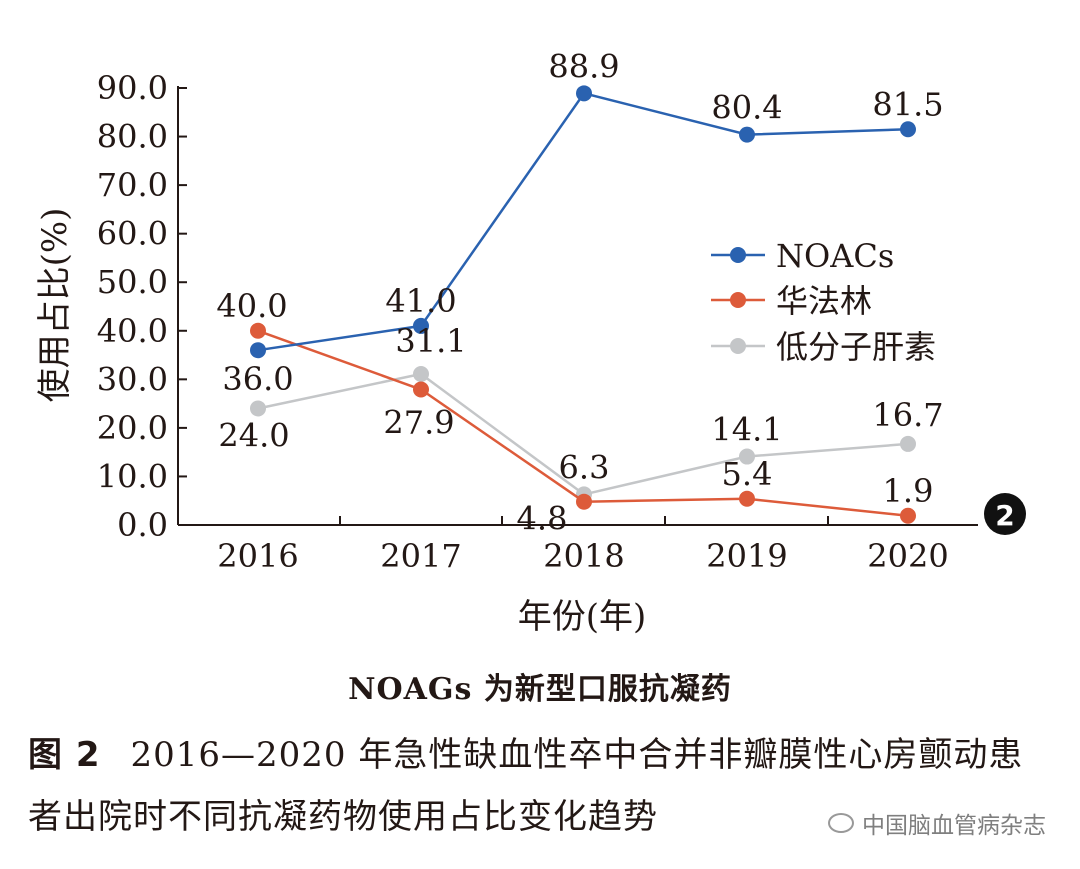 The image size is (1080, 869). Describe the element at coordinates (584, 467) in the screenshot. I see `data-label: 6.3` at that location.